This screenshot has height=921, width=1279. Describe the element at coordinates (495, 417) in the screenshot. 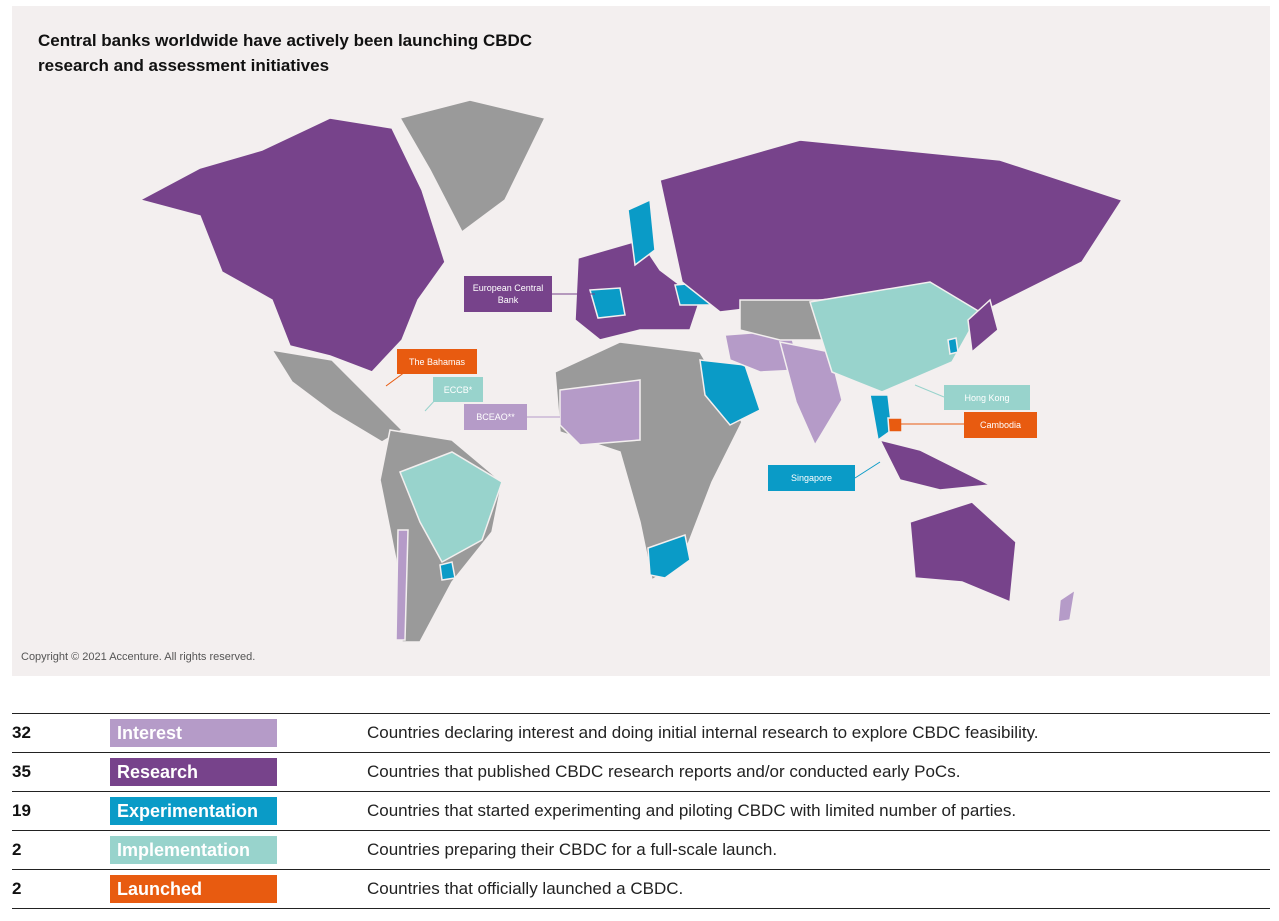

I see `callout-bceao: BCEAO**` at that location.